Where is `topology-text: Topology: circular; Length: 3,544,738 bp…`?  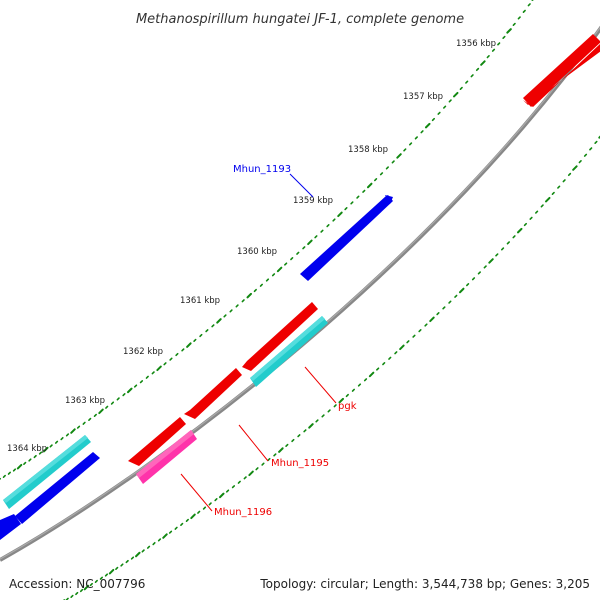 topology-text: Topology: circular; Length: 3,544,738 bp… is located at coordinates (425, 584).